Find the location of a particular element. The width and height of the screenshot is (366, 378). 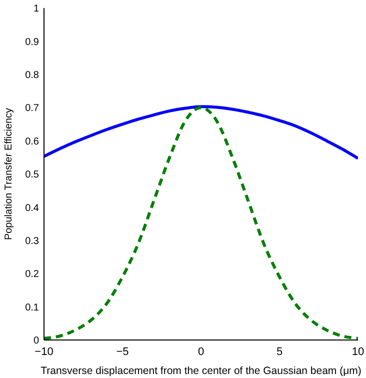

y-tick-label: 0.9 is located at coordinates (32, 42).